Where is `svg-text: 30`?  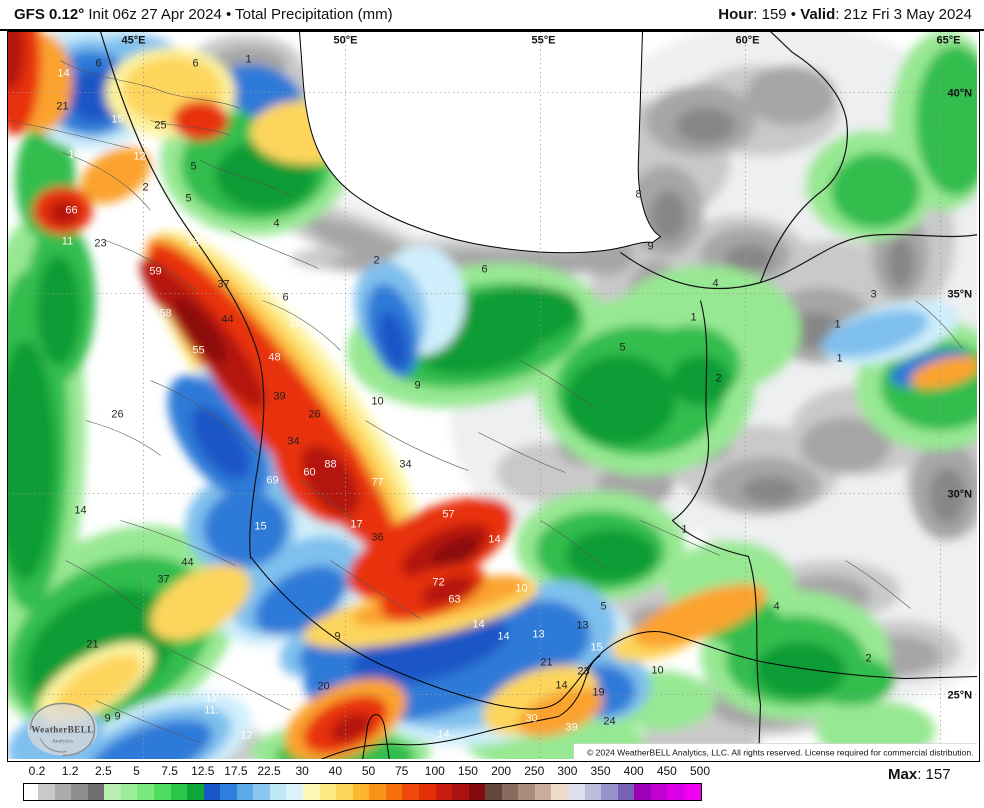 svg-text: 30 is located at coordinates (531, 719).